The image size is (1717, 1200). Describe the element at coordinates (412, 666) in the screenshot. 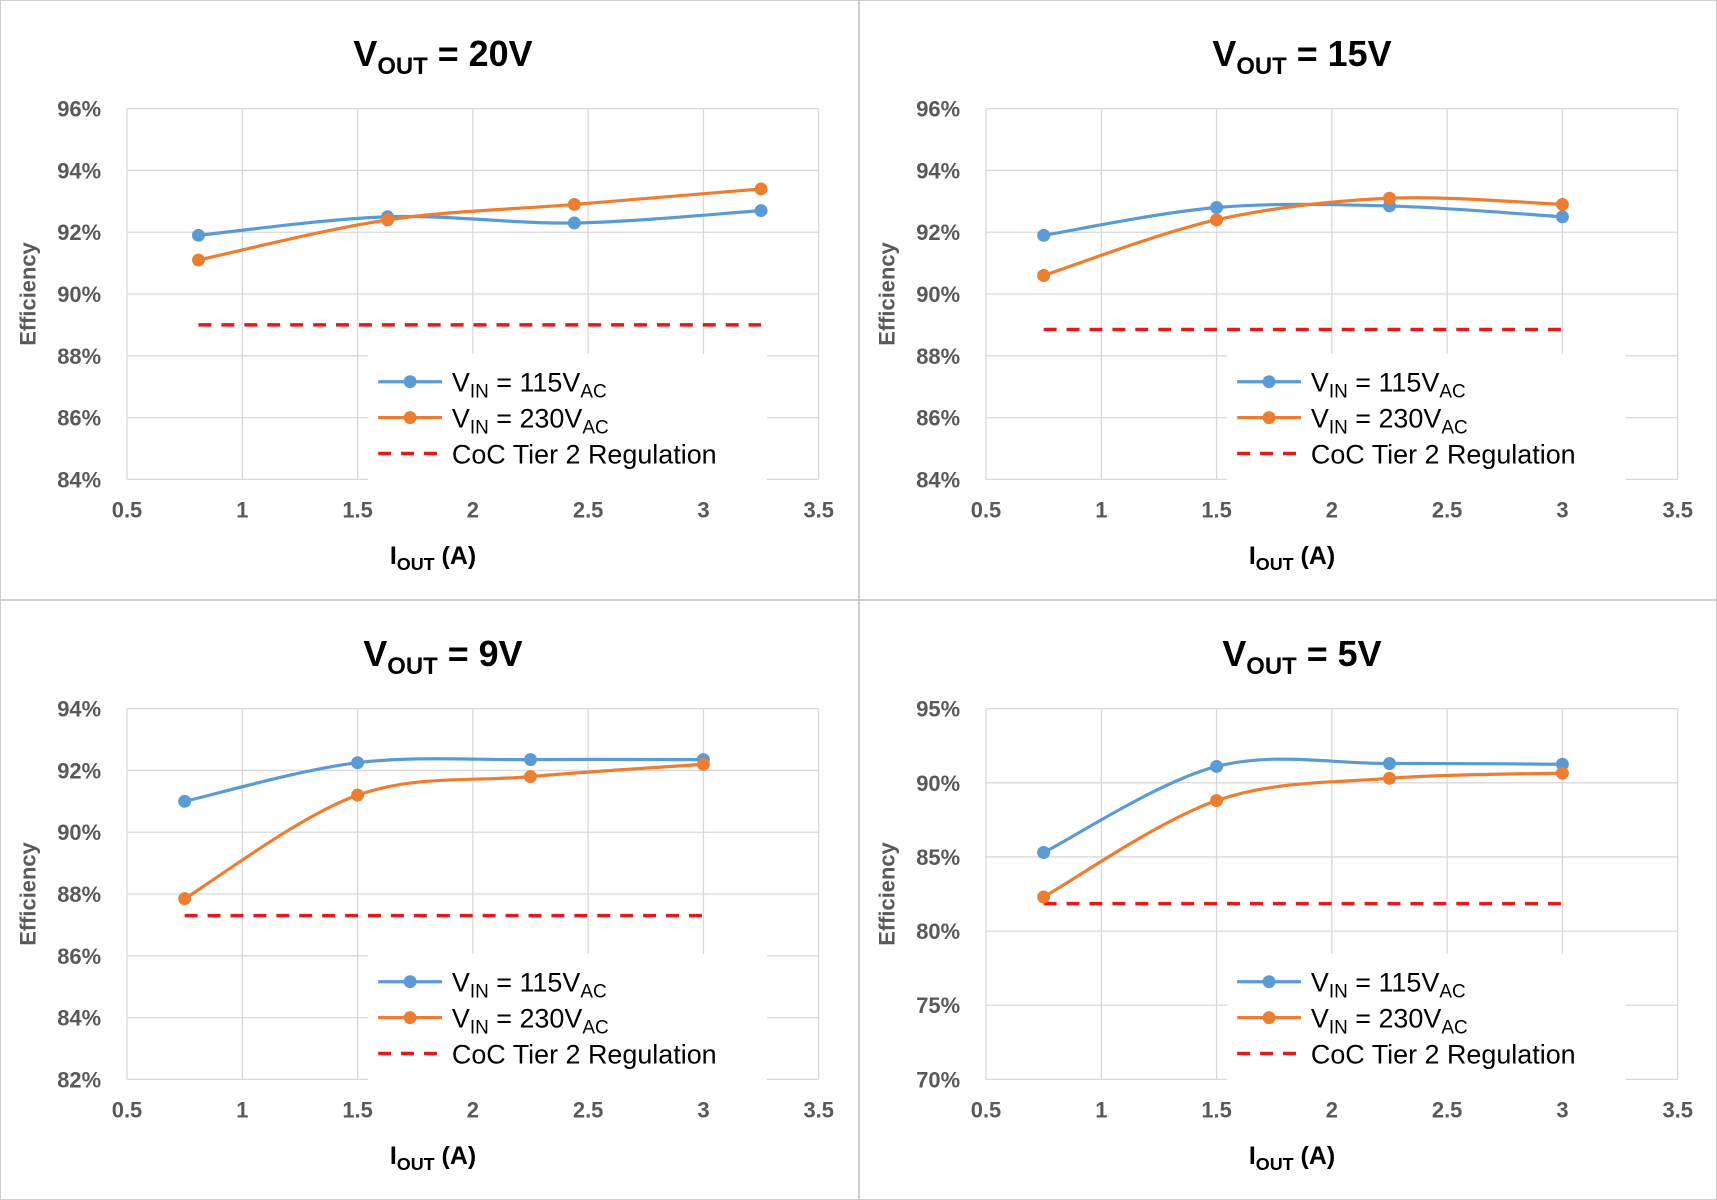

I see `chart-3-title-sub: OUT` at that location.